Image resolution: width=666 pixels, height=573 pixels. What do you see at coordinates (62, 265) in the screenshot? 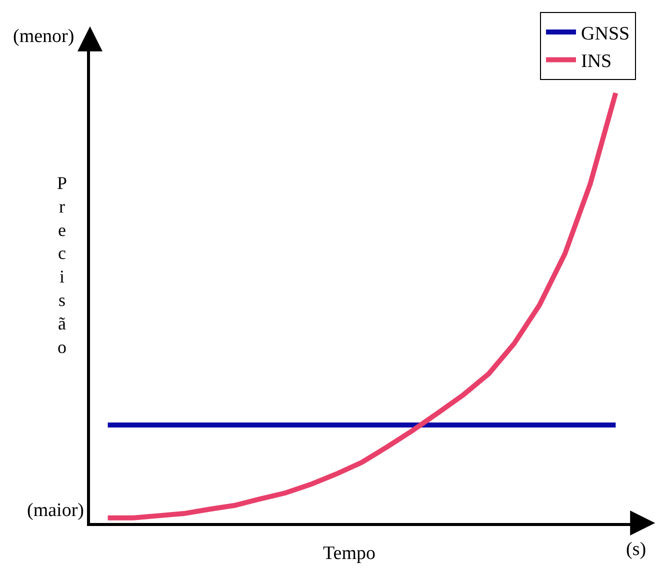
I see `y-axis-title: Precisão` at bounding box center [62, 265].